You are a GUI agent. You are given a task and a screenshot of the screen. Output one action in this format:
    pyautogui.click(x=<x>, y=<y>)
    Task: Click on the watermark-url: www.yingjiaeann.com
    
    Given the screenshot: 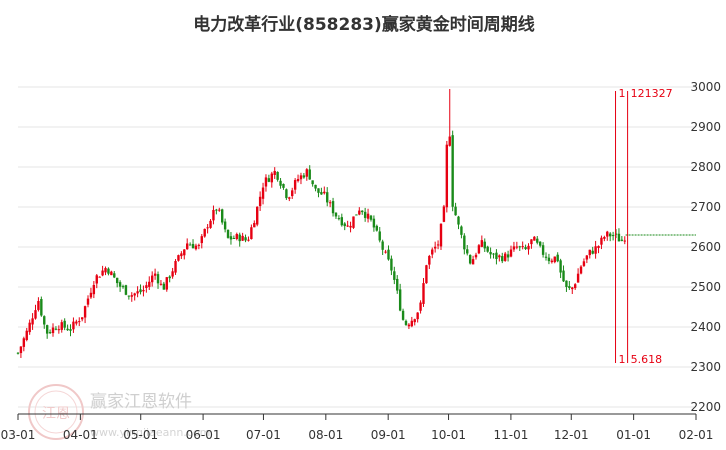 What is the action you would take?
    pyautogui.click(x=150, y=432)
    